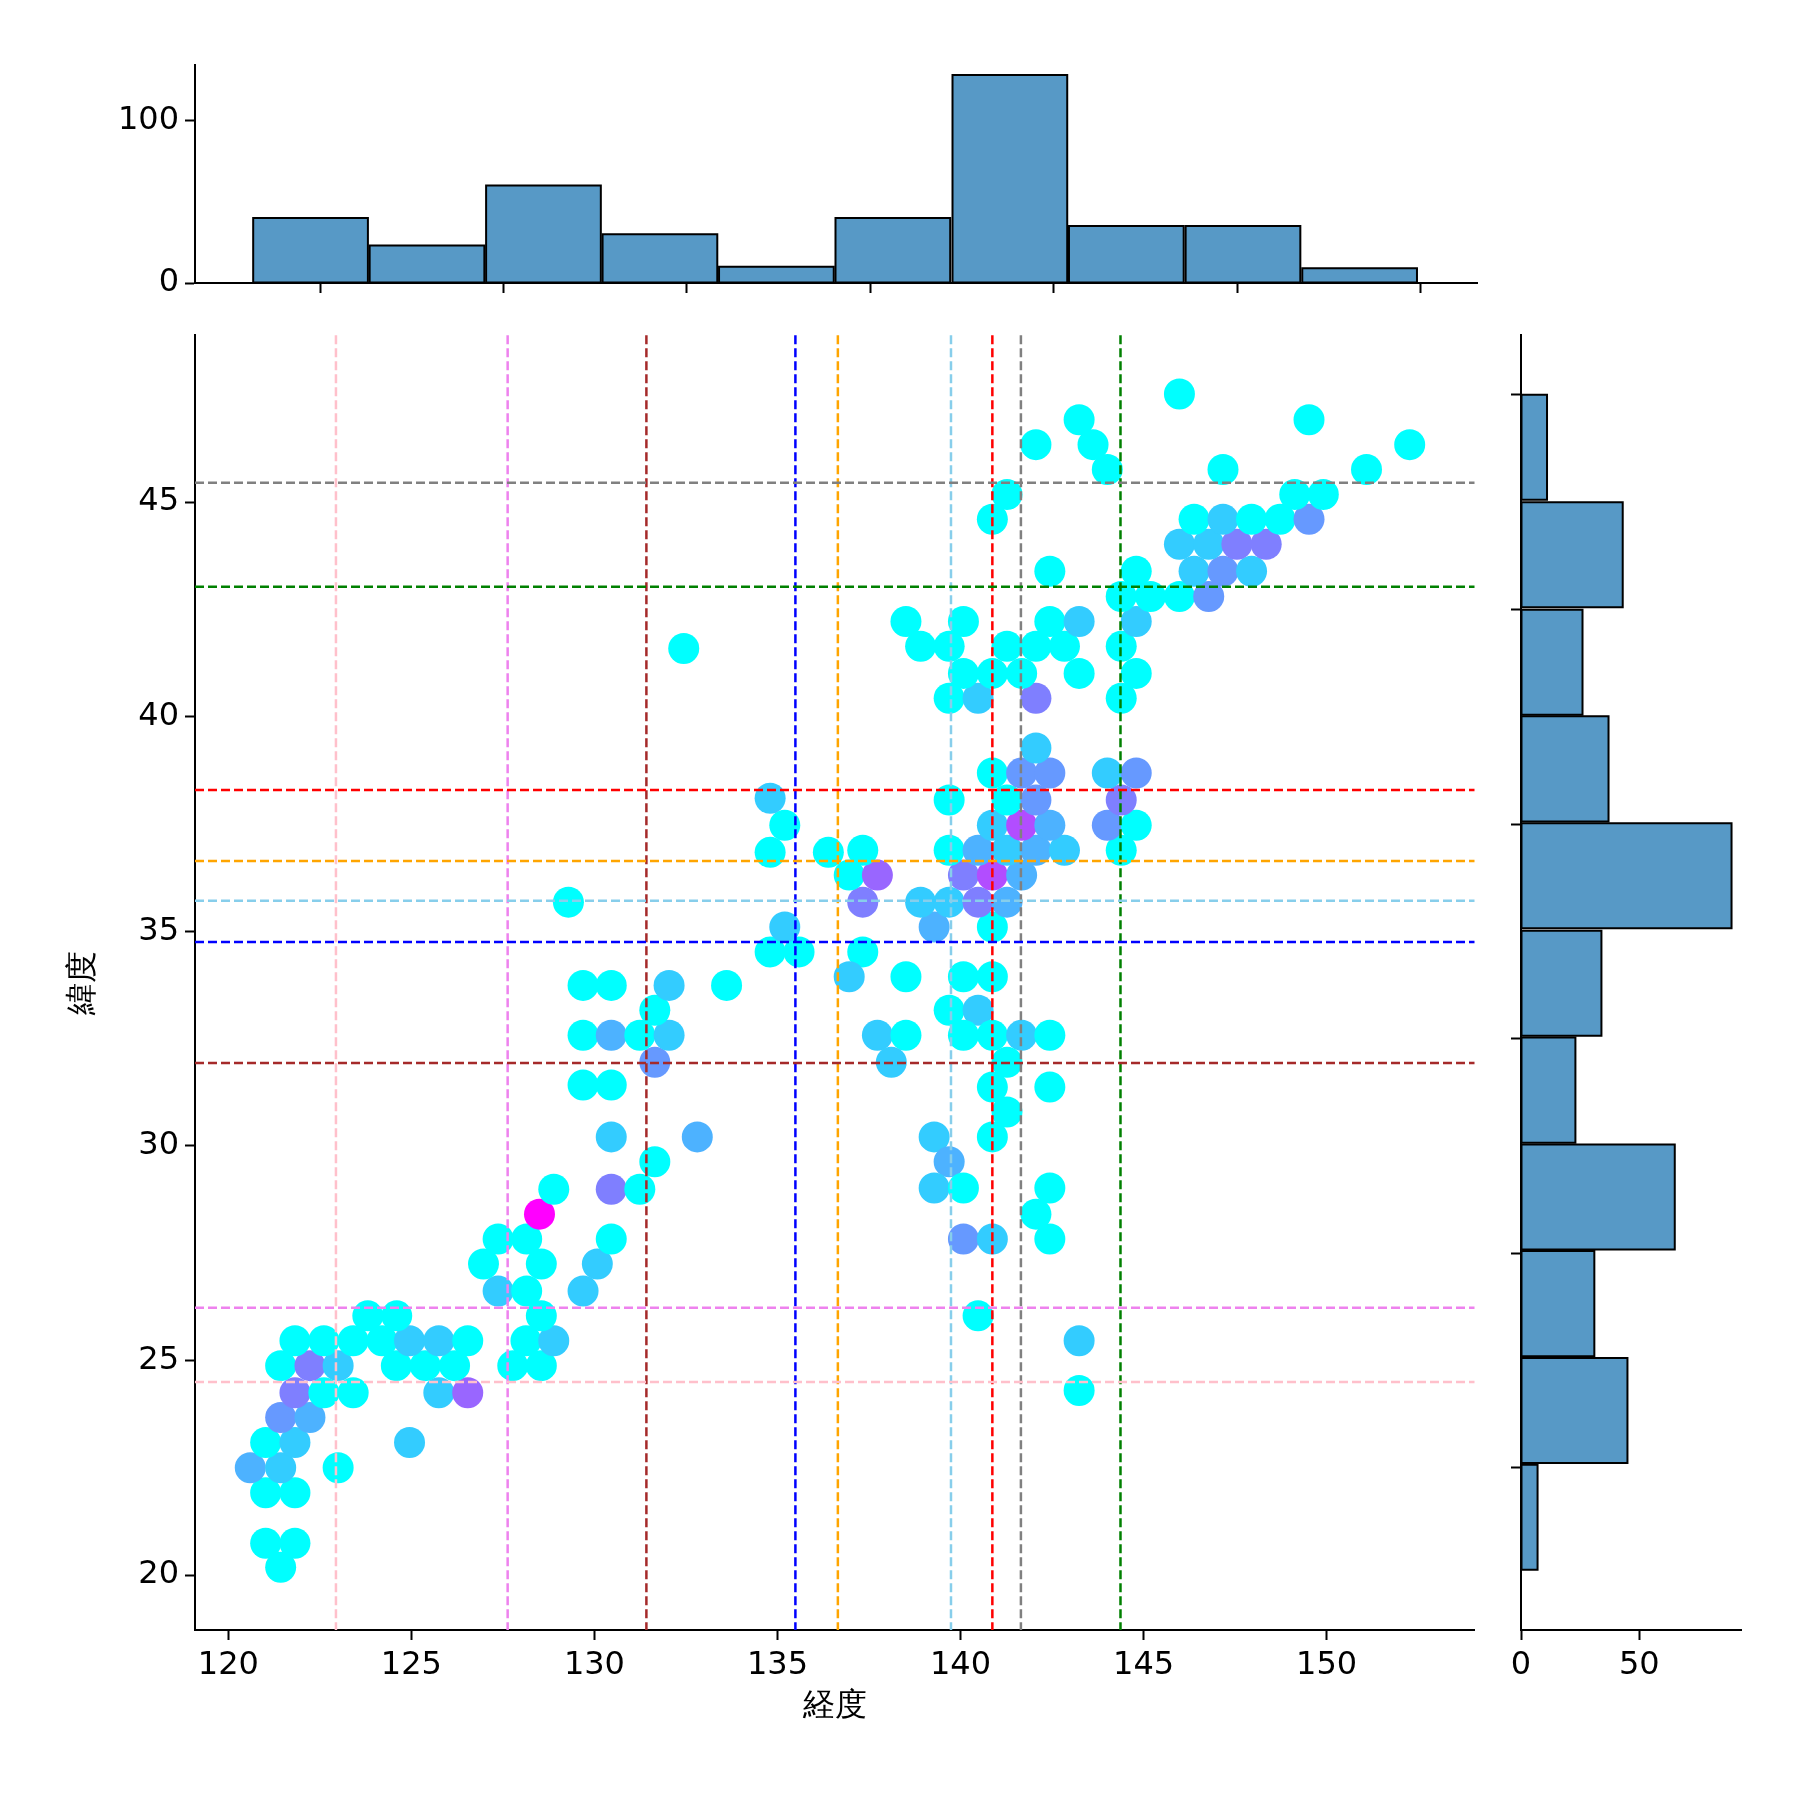 This screenshot has height=1800, width=1800. I want to click on y-tick-label: 35, so click(158, 928).